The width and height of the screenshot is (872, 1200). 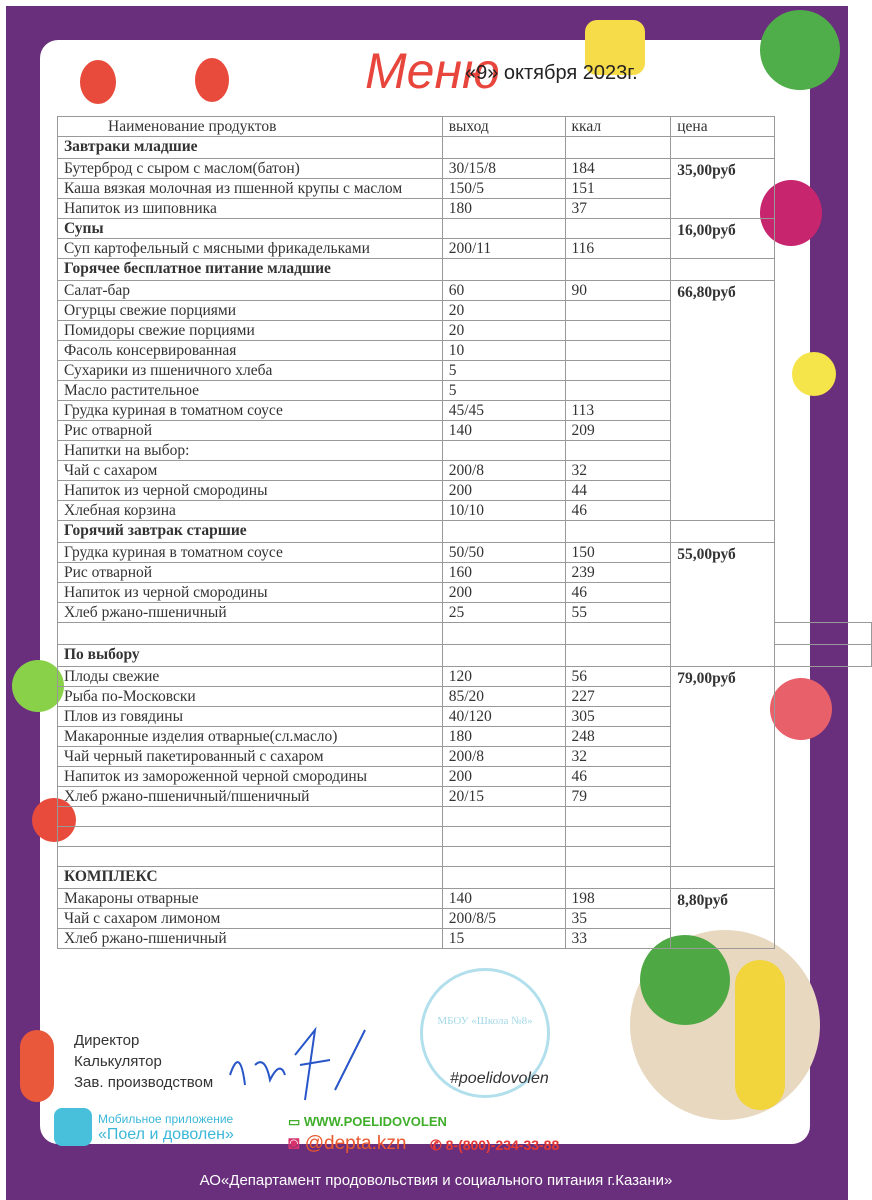 I want to click on item-output: 30/15/8, so click(x=503, y=168).